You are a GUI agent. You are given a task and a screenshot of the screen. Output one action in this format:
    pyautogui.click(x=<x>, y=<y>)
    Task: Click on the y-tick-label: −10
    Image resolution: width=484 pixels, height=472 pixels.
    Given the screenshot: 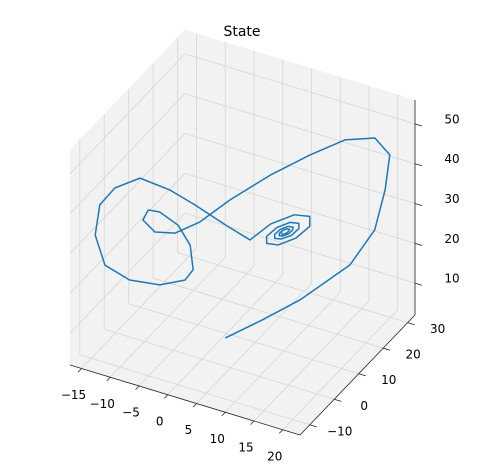 What is the action you would take?
    pyautogui.click(x=339, y=431)
    